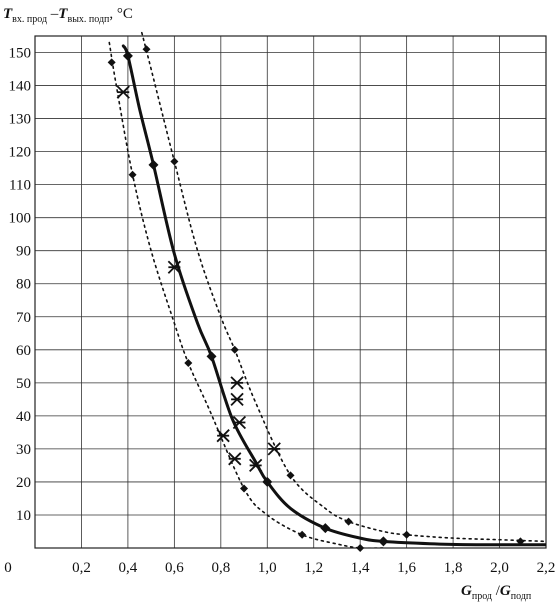 This screenshot has width=559, height=603. I want to click on x-tick-label: 0, so click(8, 568).